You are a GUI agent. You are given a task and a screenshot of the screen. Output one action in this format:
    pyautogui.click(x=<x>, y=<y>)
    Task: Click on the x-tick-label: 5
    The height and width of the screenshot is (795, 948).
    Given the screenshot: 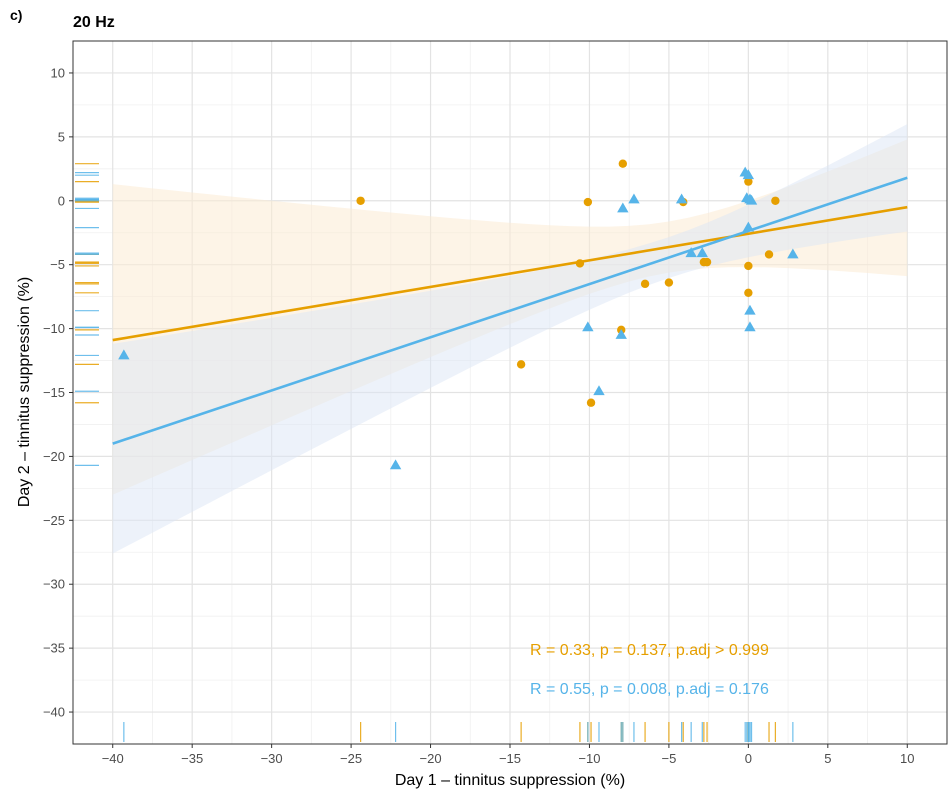 What is the action you would take?
    pyautogui.click(x=827, y=758)
    